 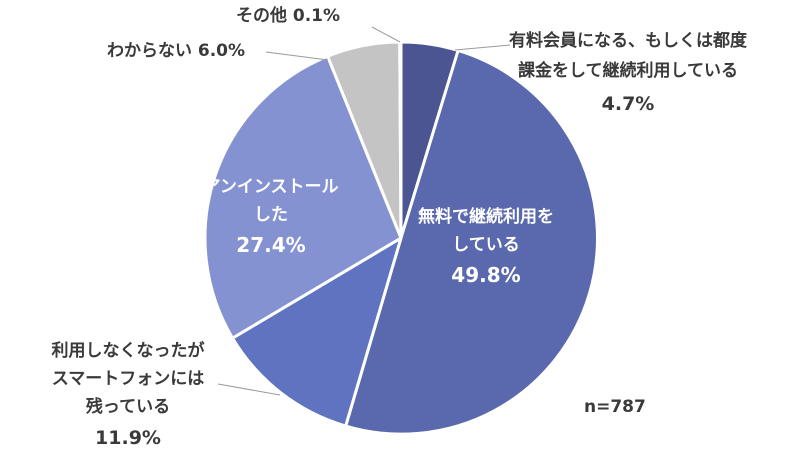 I want to click on slice-label-line: 有料会員になる、もしくは都度, so click(x=628, y=40).